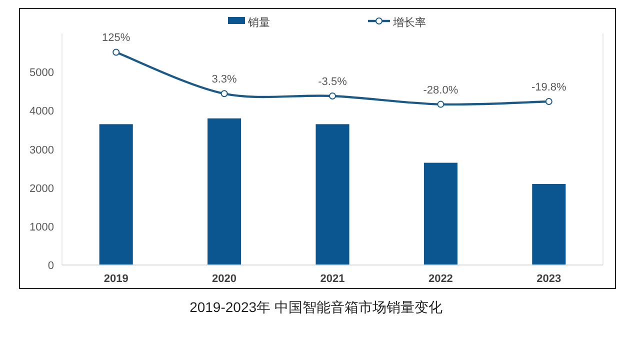 This screenshot has height=337, width=632. Describe the element at coordinates (42, 188) in the screenshot. I see `y-tick-label: 2000` at that location.